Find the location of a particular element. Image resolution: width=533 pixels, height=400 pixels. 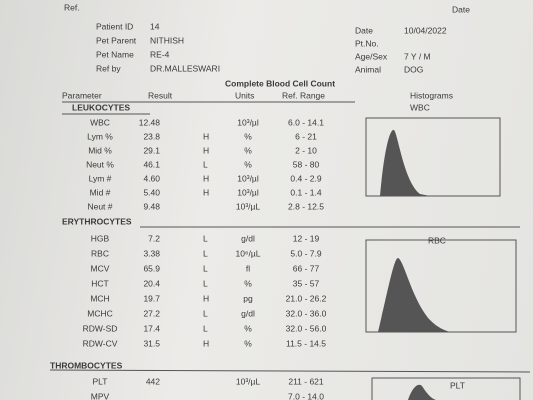

field-label: Pet Parent is located at coordinates (116, 40).